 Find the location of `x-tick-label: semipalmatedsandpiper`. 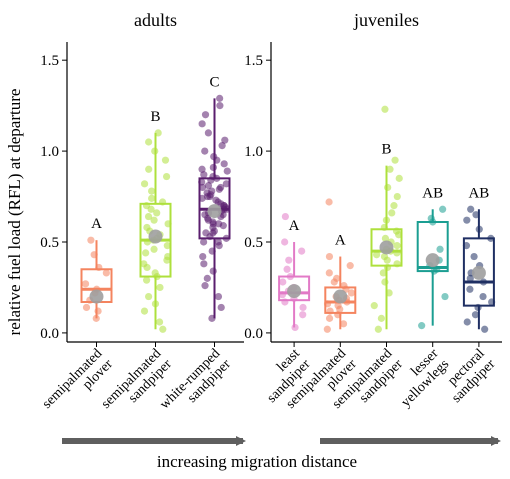

x-tick-label: semipalmatedsandpiper is located at coordinates (137, 384).